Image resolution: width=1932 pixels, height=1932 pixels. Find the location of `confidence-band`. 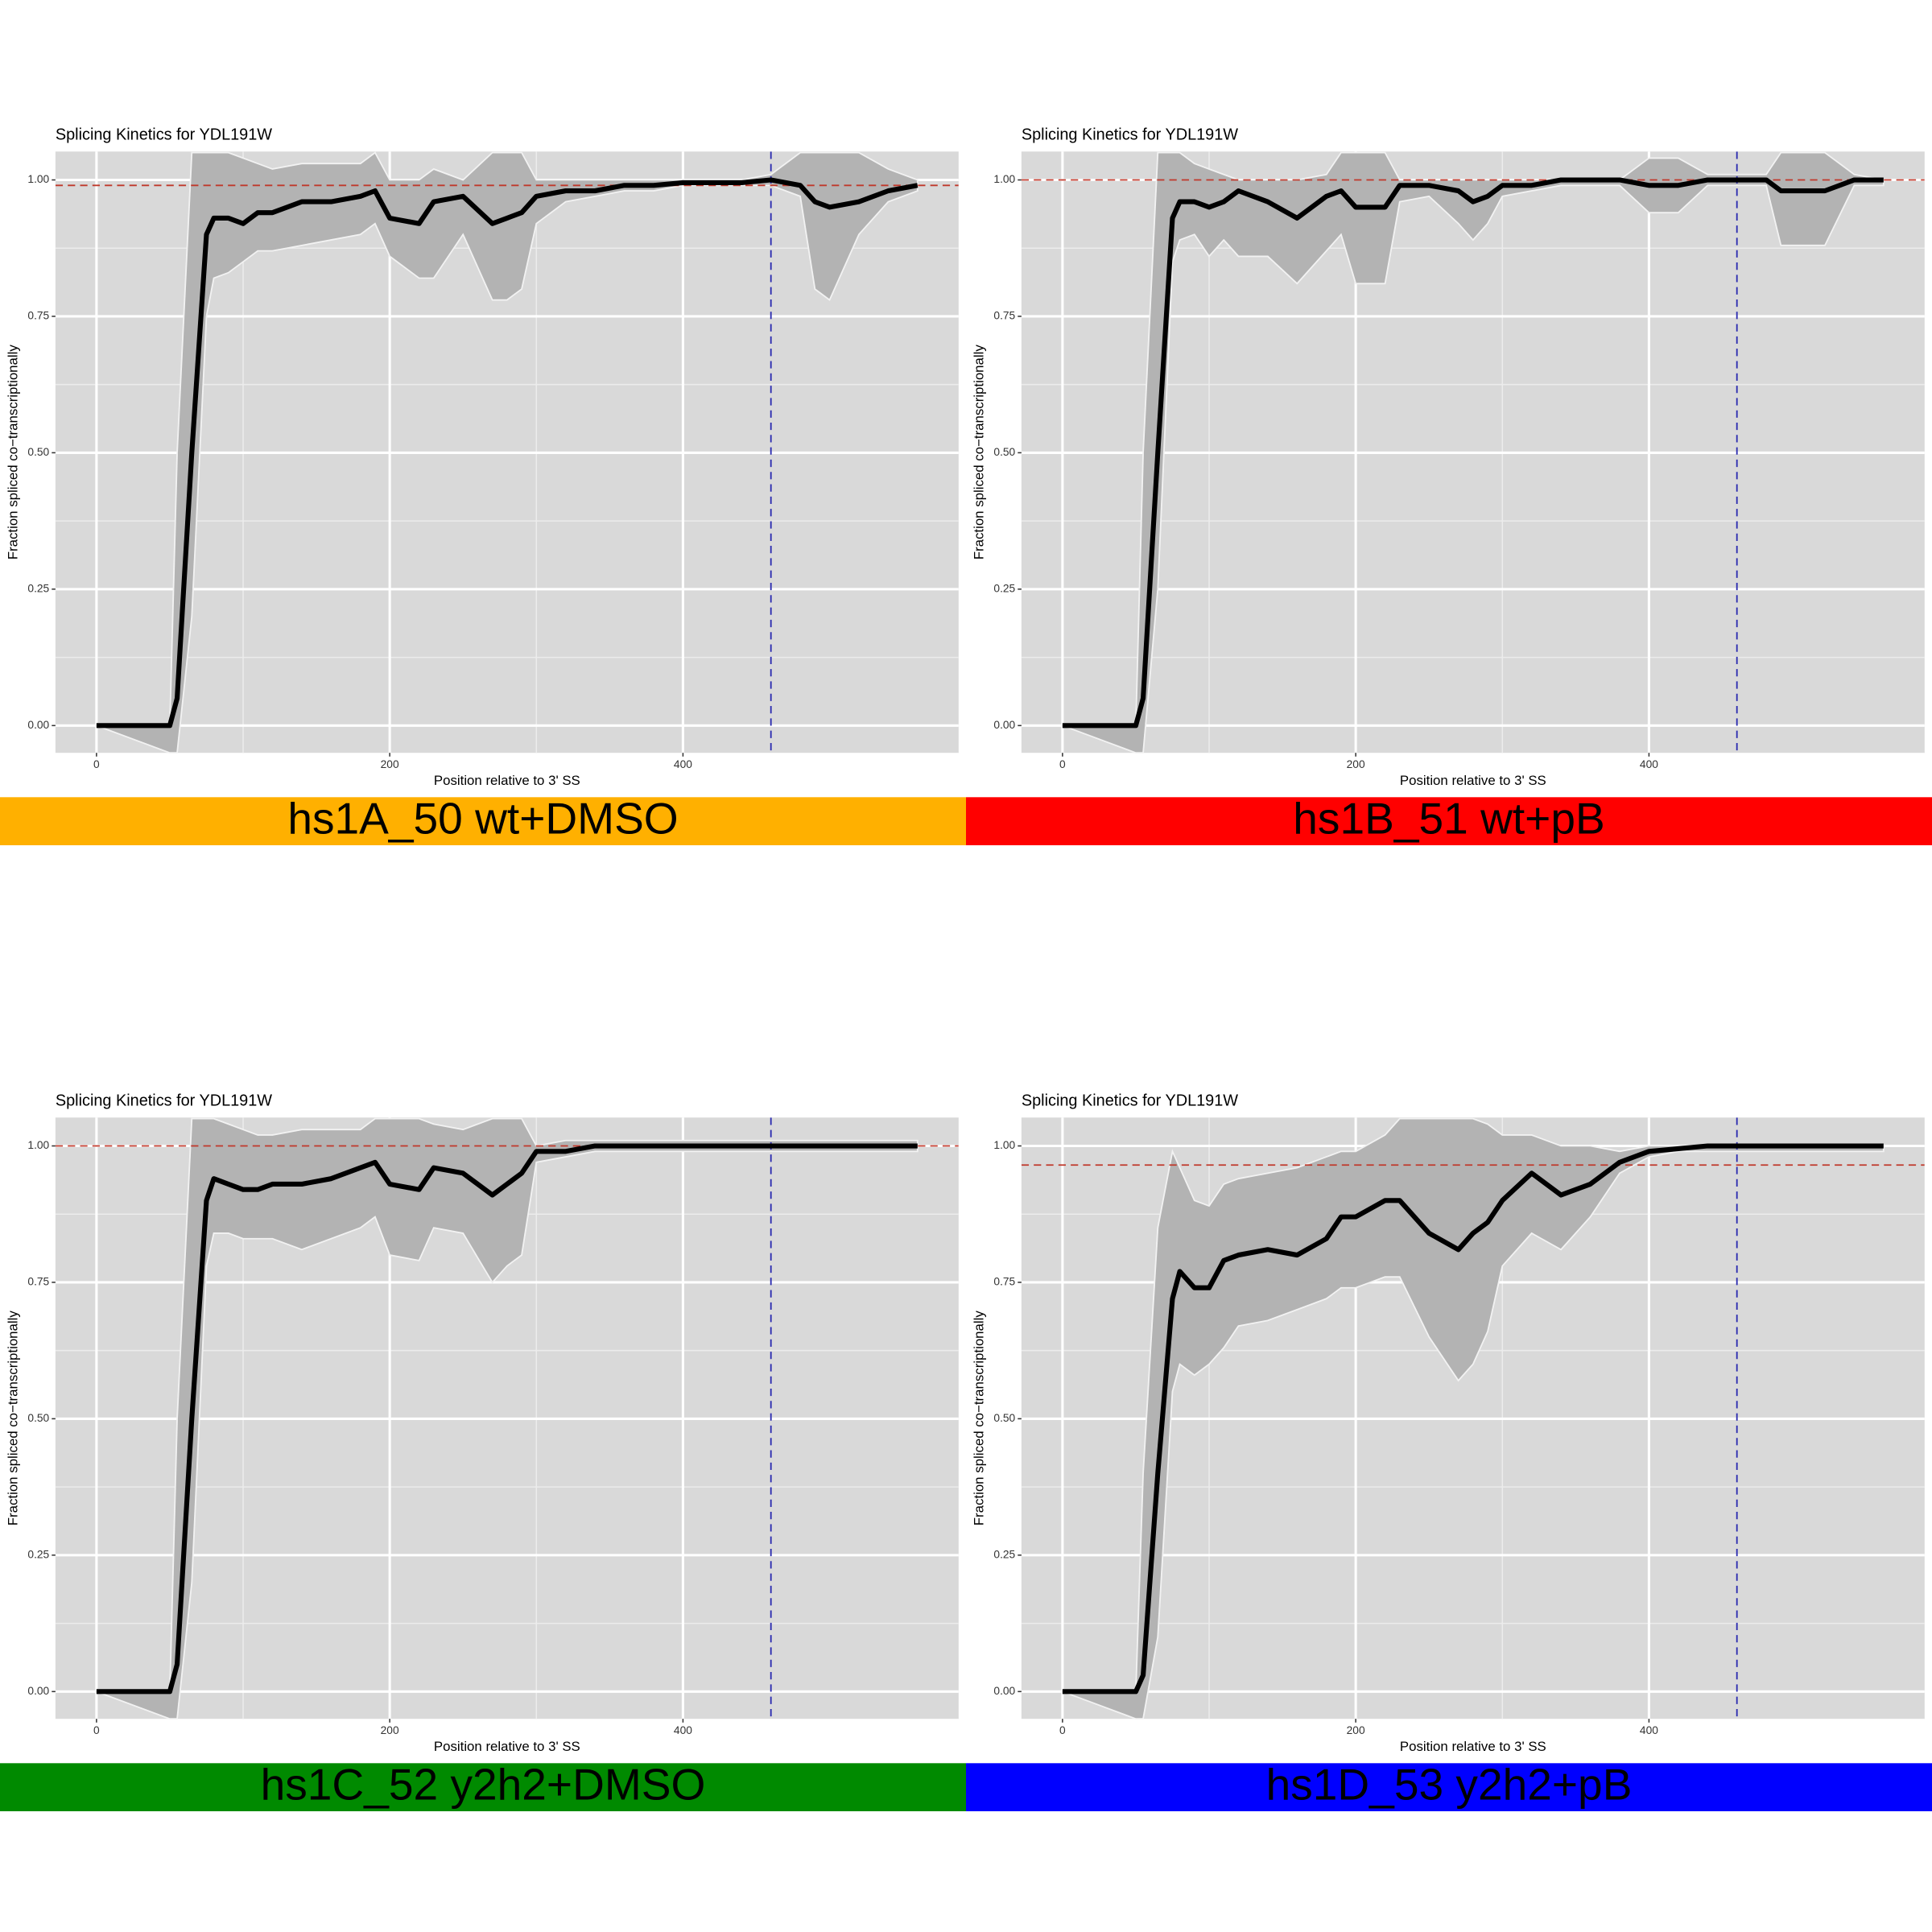

confidence-band is located at coordinates (1473, 1418).